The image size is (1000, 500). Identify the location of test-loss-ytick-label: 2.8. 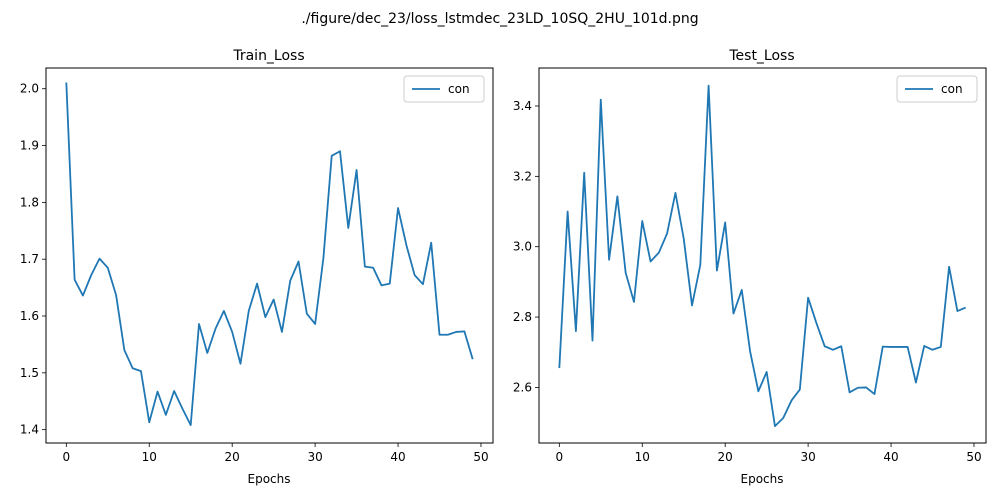
(522, 317).